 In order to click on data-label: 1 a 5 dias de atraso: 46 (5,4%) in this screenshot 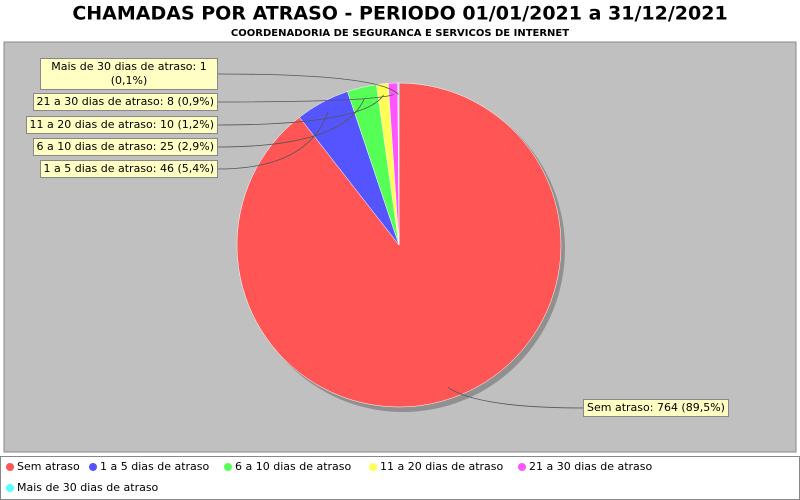, I will do `click(128, 169)`.